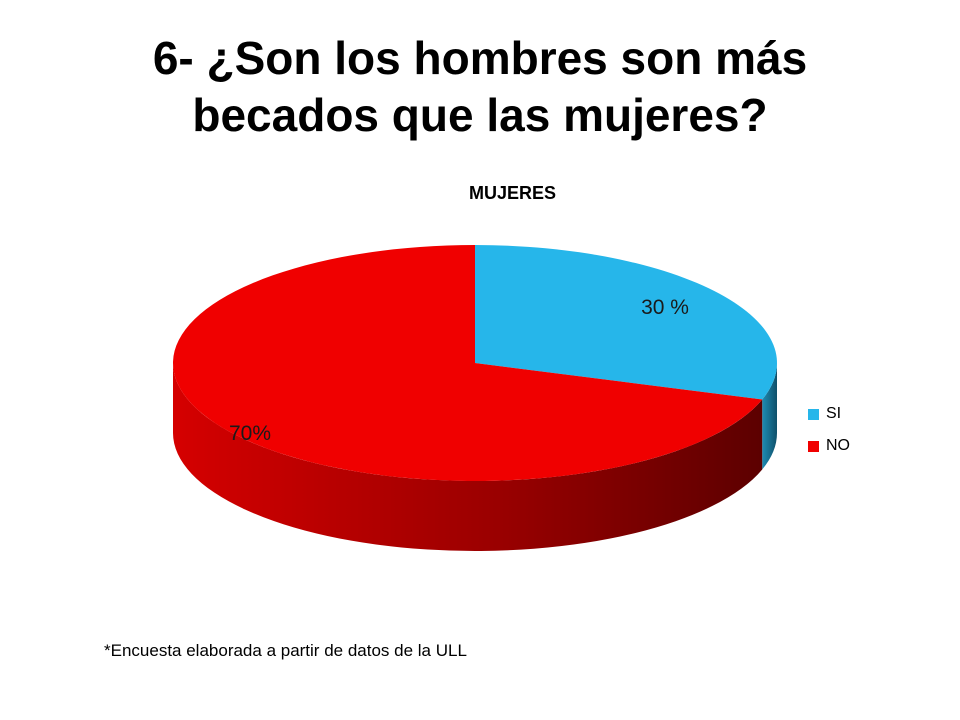 The height and width of the screenshot is (720, 960). I want to click on data-label-si: 30 %, so click(665, 307).